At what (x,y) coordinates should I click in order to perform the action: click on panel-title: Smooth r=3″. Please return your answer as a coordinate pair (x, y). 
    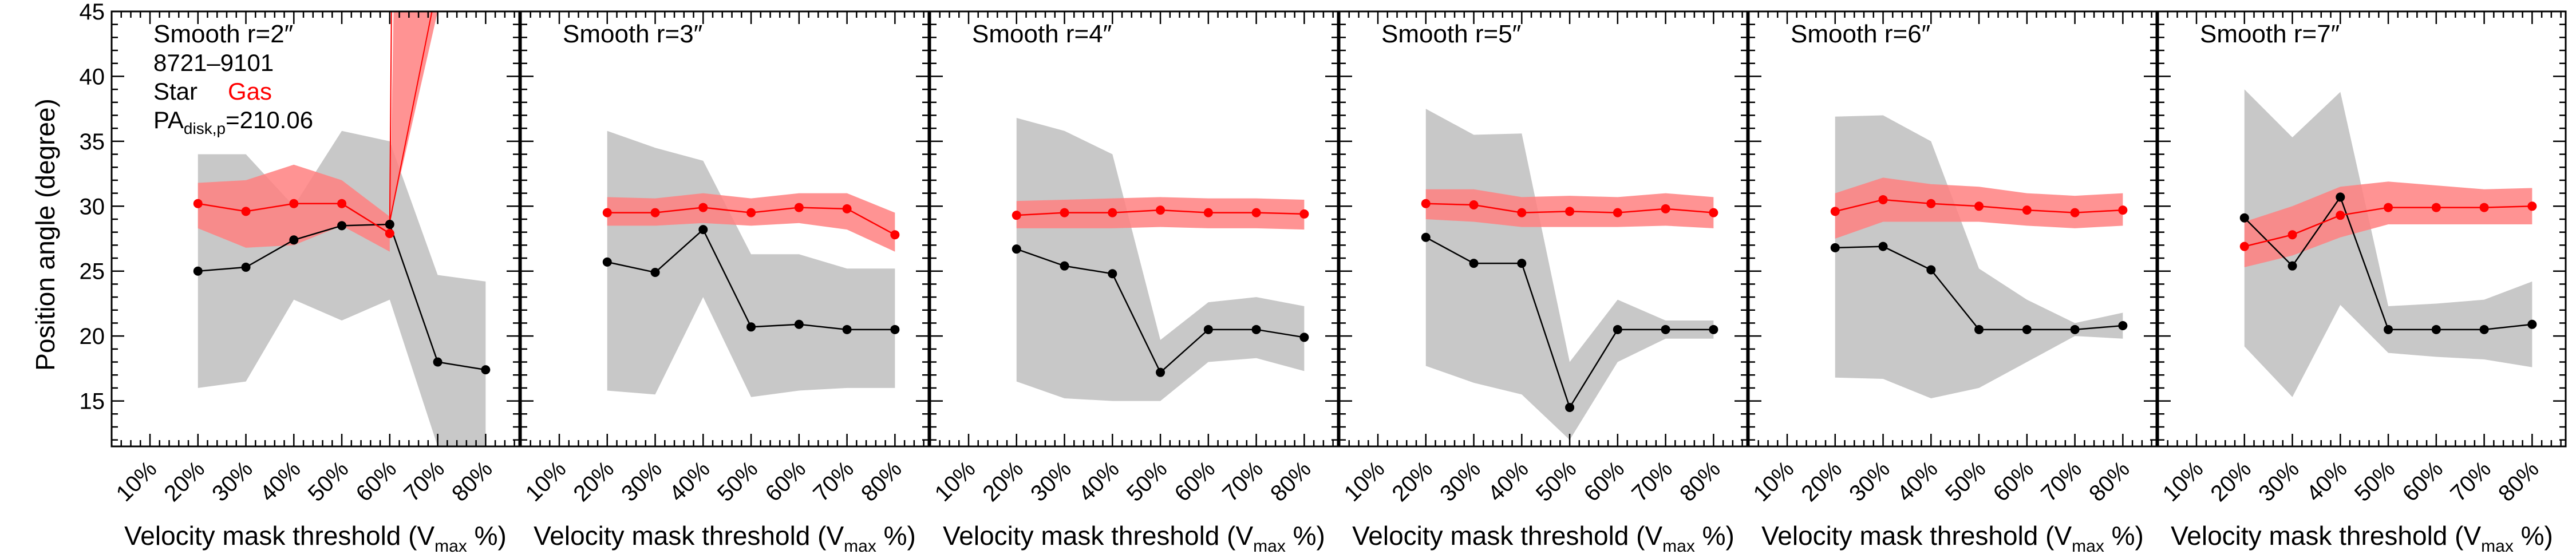
    Looking at the image, I should click on (632, 34).